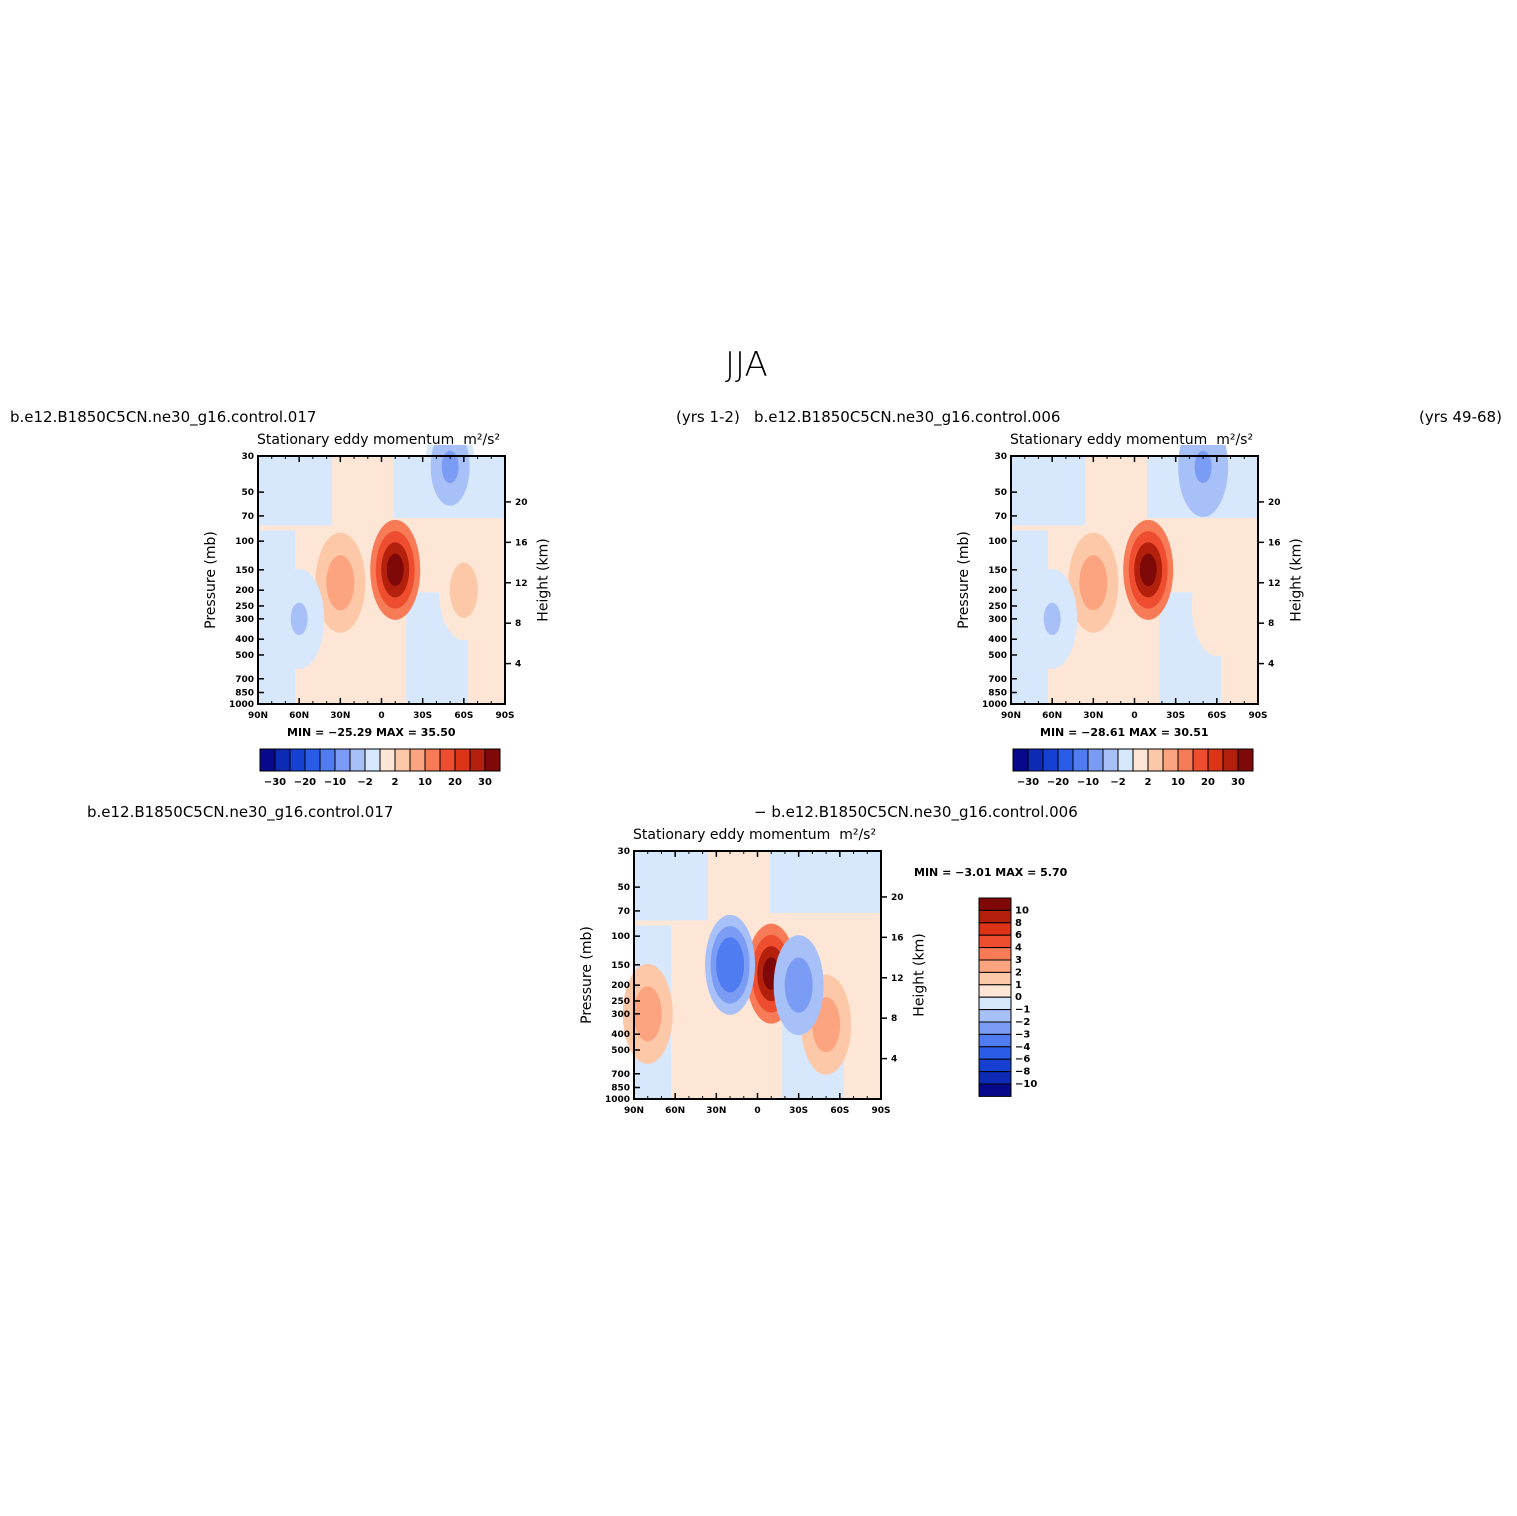  I want to click on panel1-xtick-label: 0, so click(381, 716).